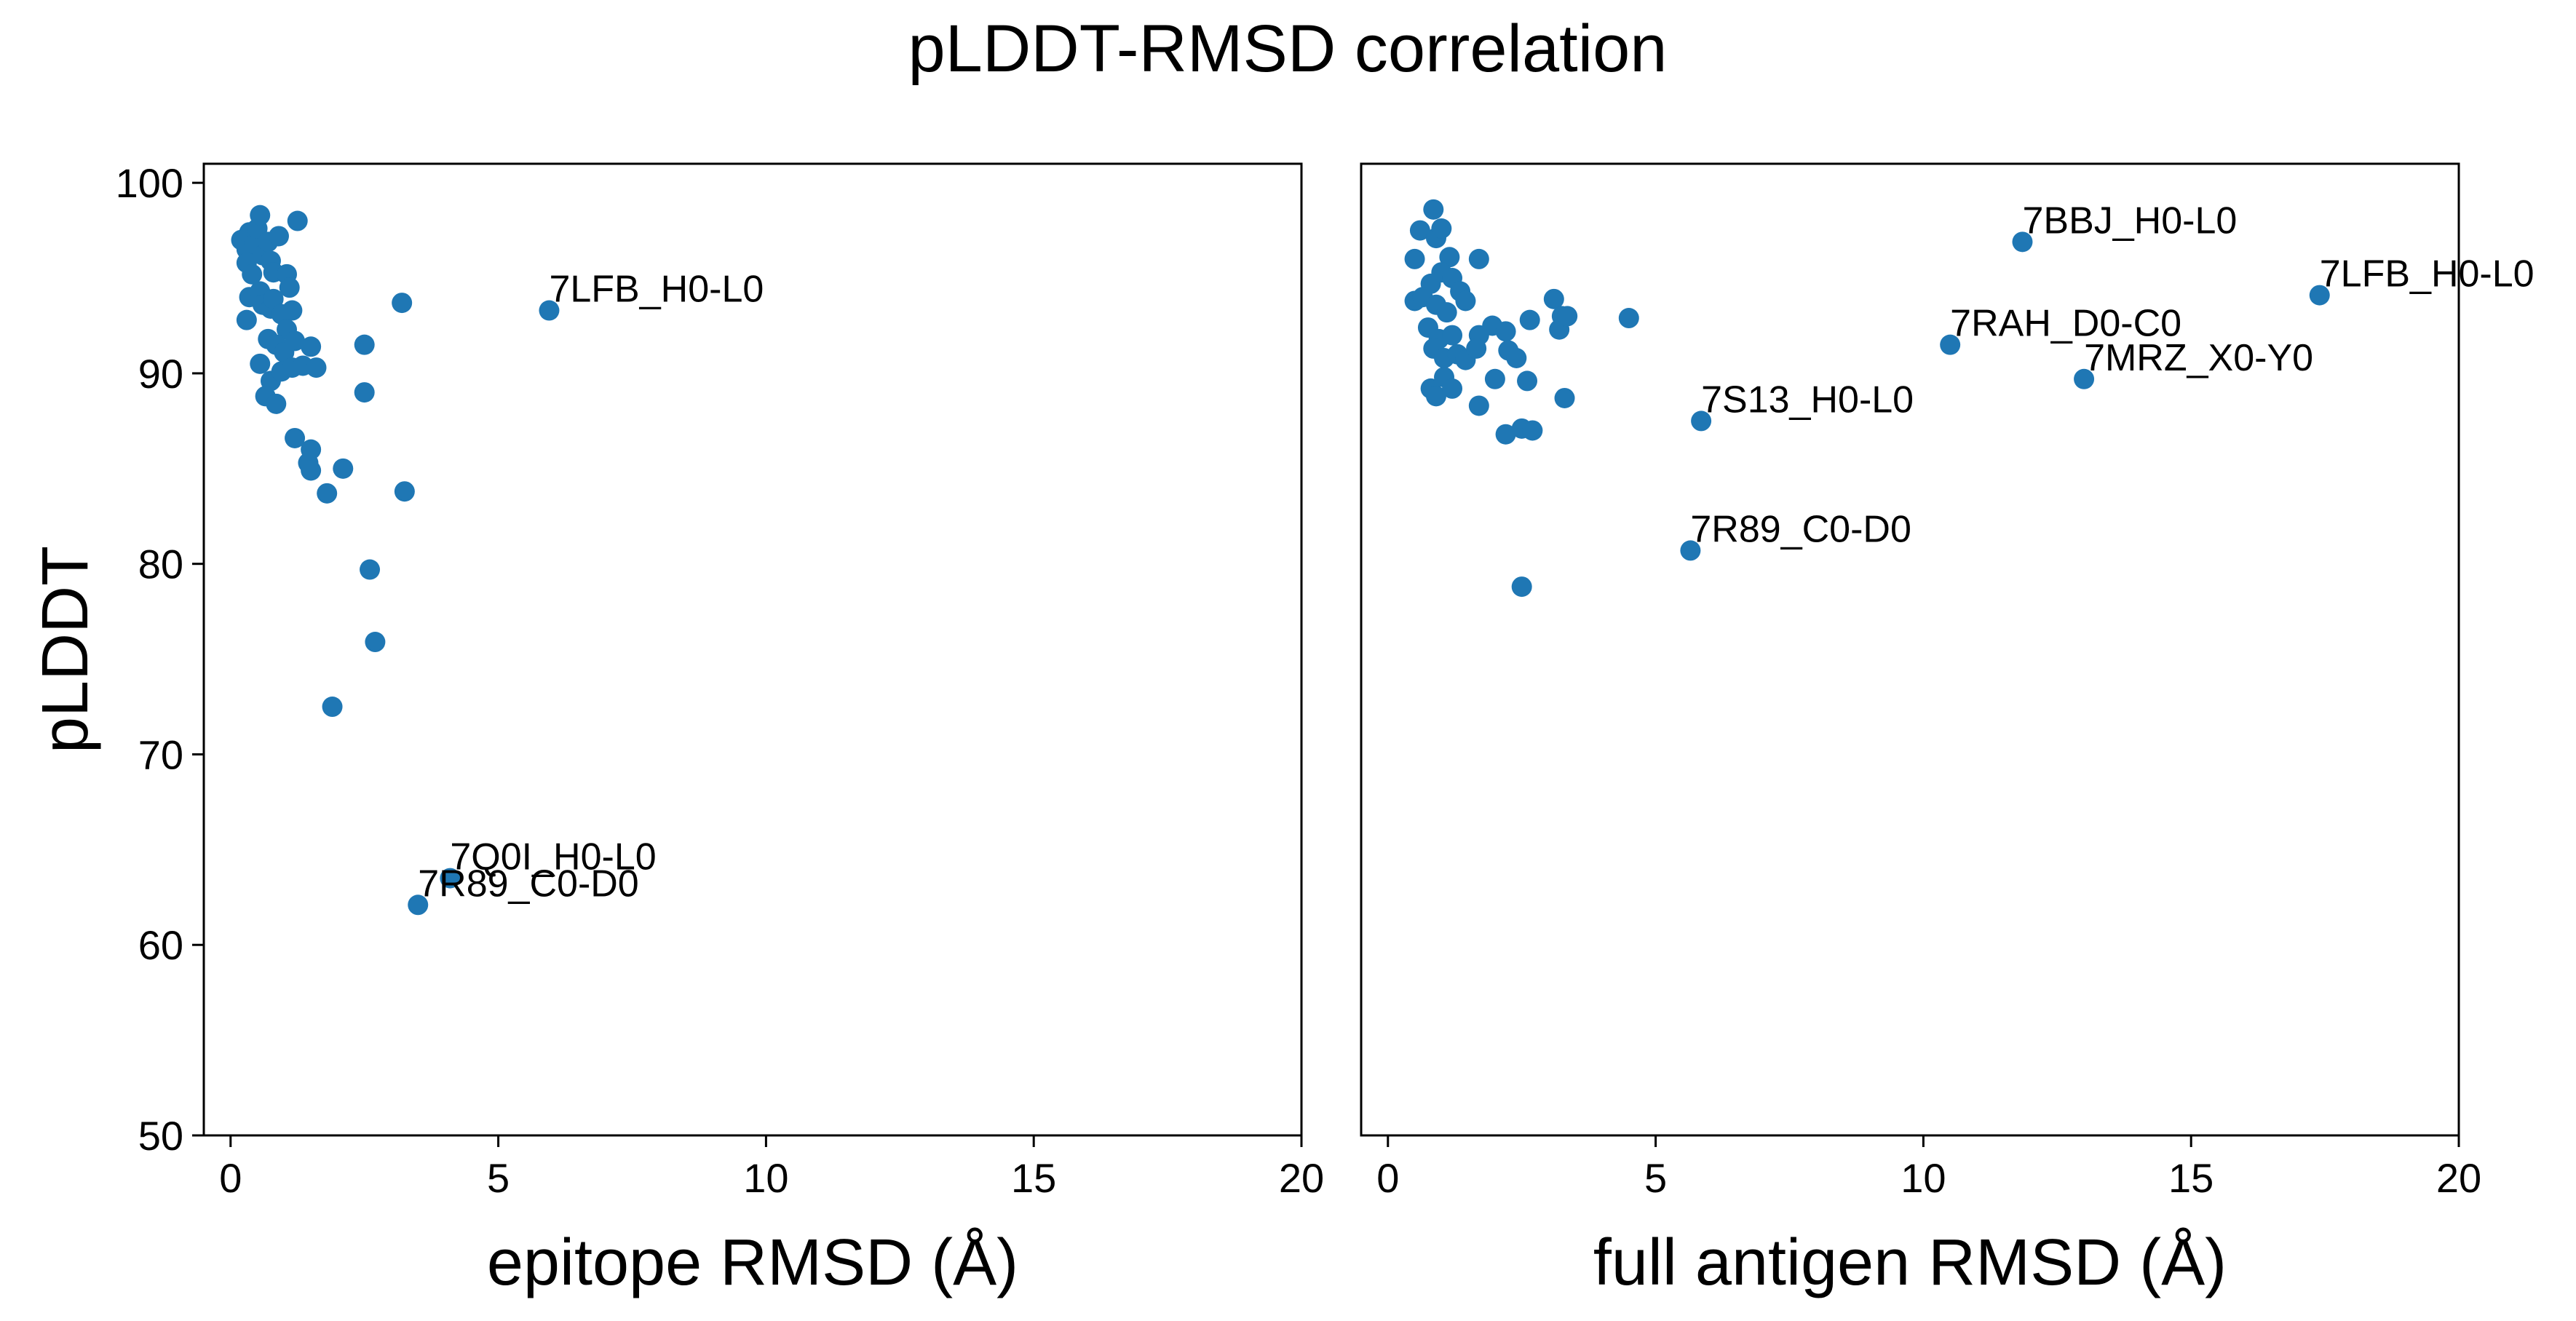 The height and width of the screenshot is (1321, 2576). Describe the element at coordinates (160, 564) in the screenshot. I see `y-tick-label: 80` at that location.